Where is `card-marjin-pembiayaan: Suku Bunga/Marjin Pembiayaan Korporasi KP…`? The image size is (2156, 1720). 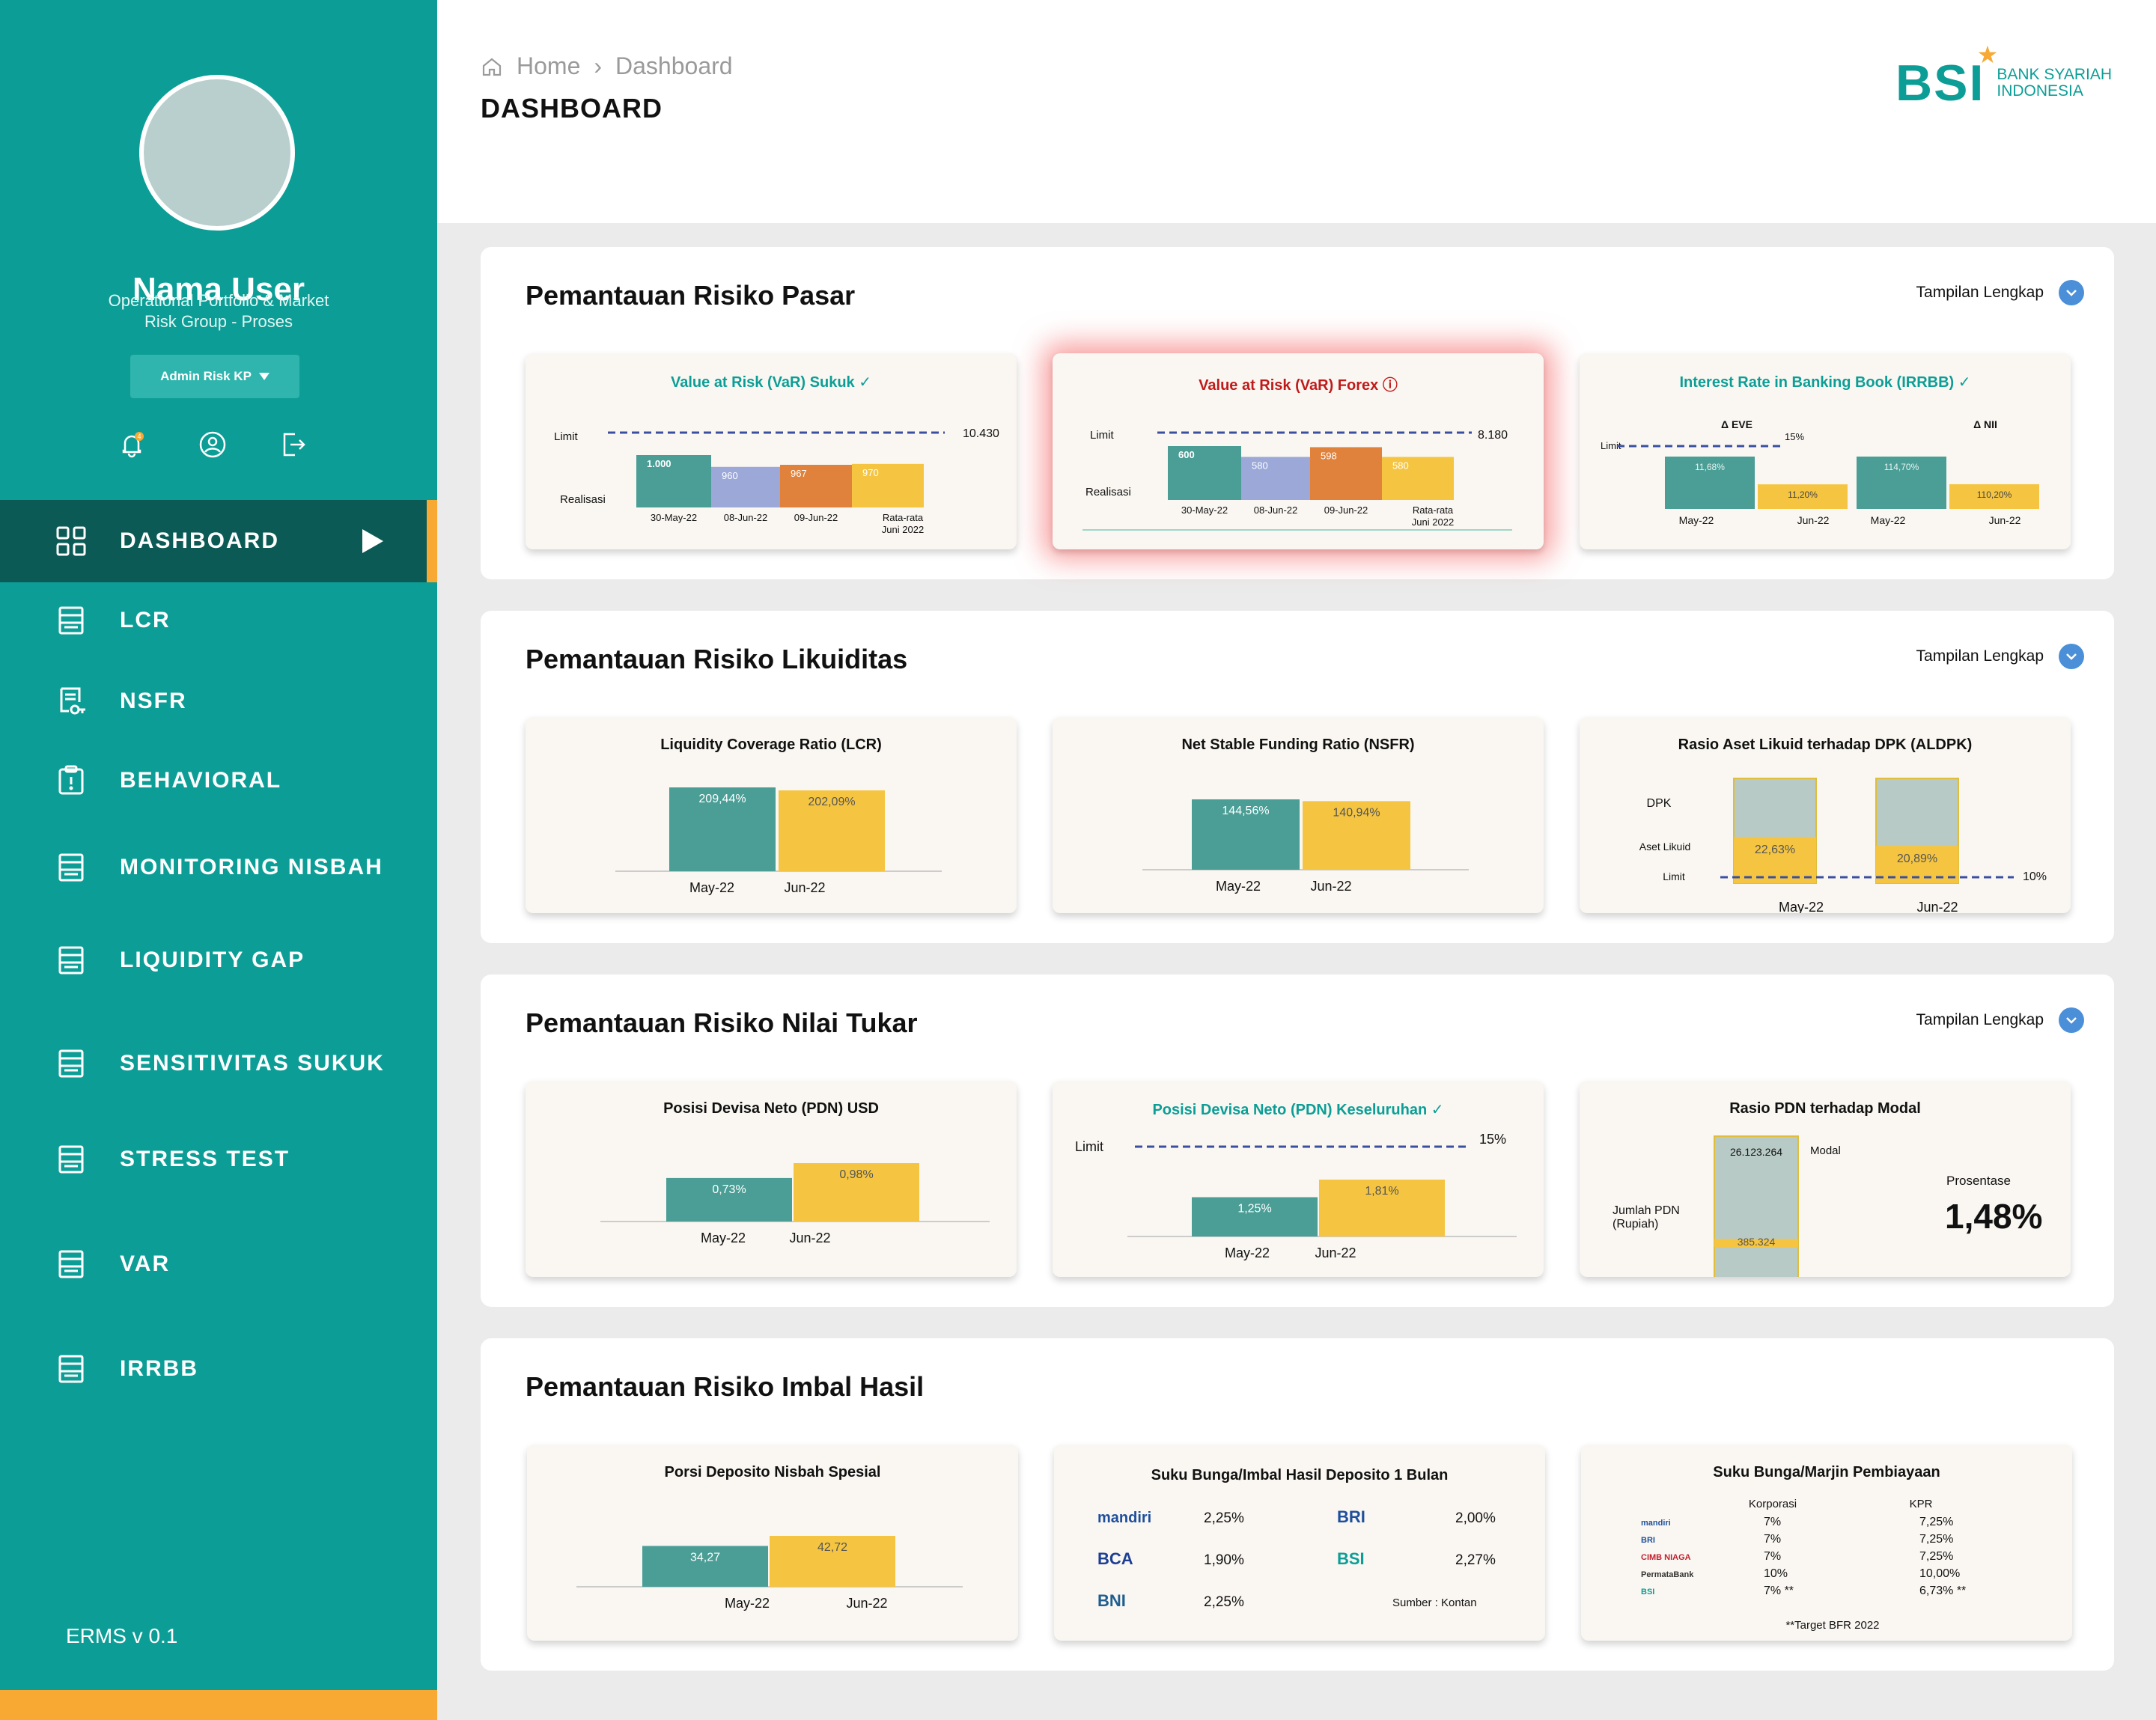 card-marjin-pembiayaan: Suku Bunga/Marjin Pembiayaan Korporasi KP… is located at coordinates (1826, 1543).